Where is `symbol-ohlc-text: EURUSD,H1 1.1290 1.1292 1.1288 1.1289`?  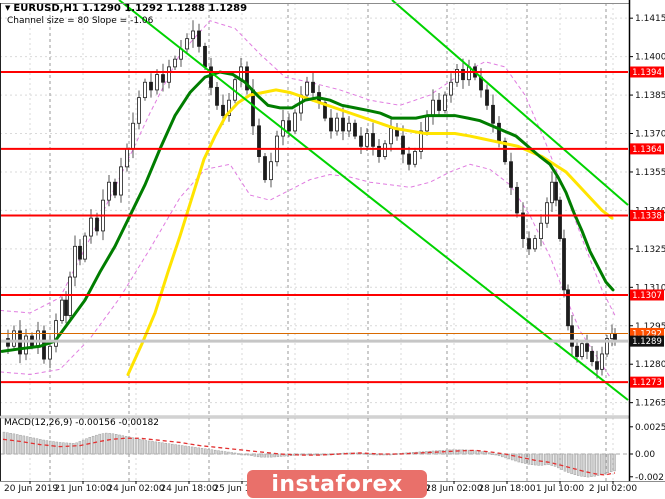
symbol-ohlc-text: EURUSD,H1 1.1290 1.1292 1.1288 1.1289 is located at coordinates (130, 8).